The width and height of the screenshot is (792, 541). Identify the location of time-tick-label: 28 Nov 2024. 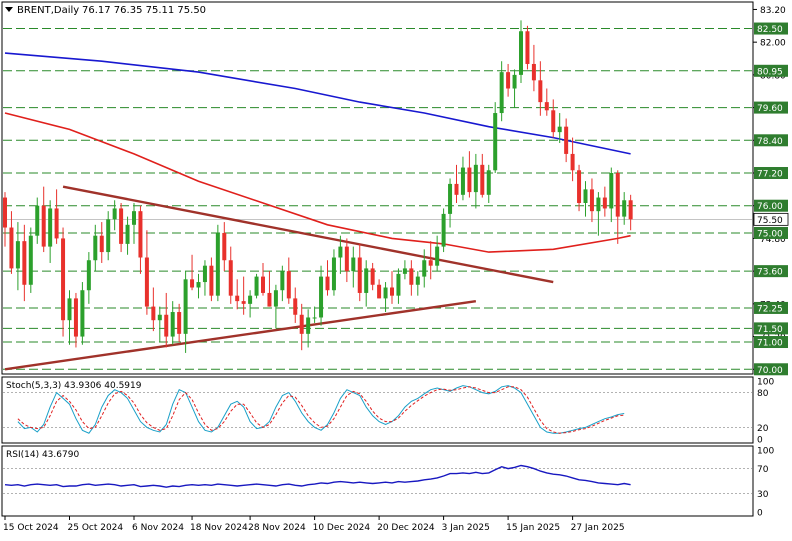
(277, 528).